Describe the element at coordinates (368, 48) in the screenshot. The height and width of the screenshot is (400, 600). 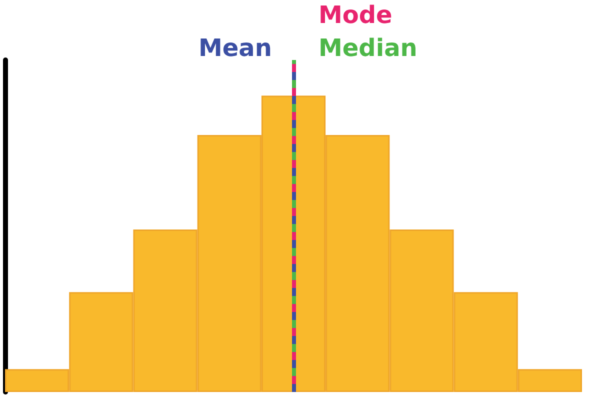
I see `text: Median` at that location.